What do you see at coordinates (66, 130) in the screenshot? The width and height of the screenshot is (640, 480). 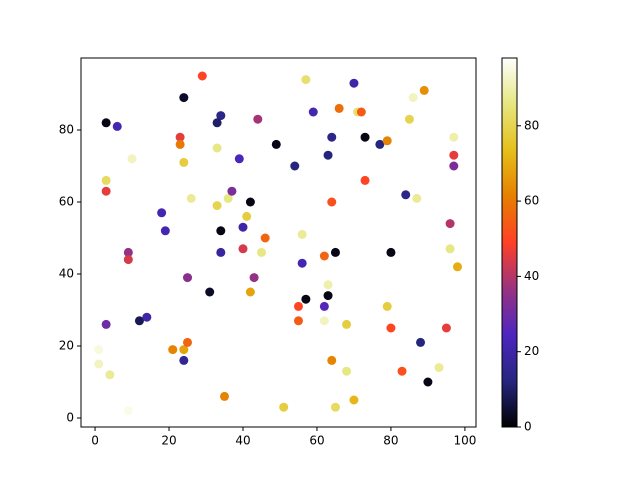 I see `y-tick-label: 80` at bounding box center [66, 130].